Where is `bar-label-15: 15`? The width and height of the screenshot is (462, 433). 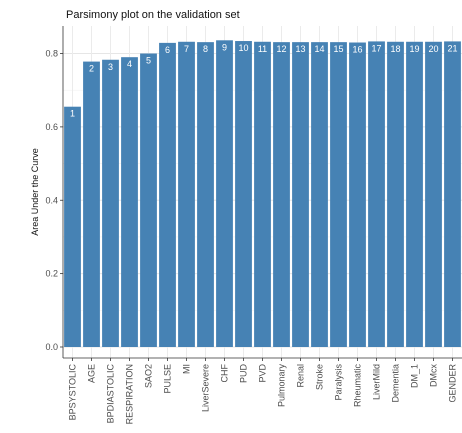
bar-label-15: 15 is located at coordinates (338, 49).